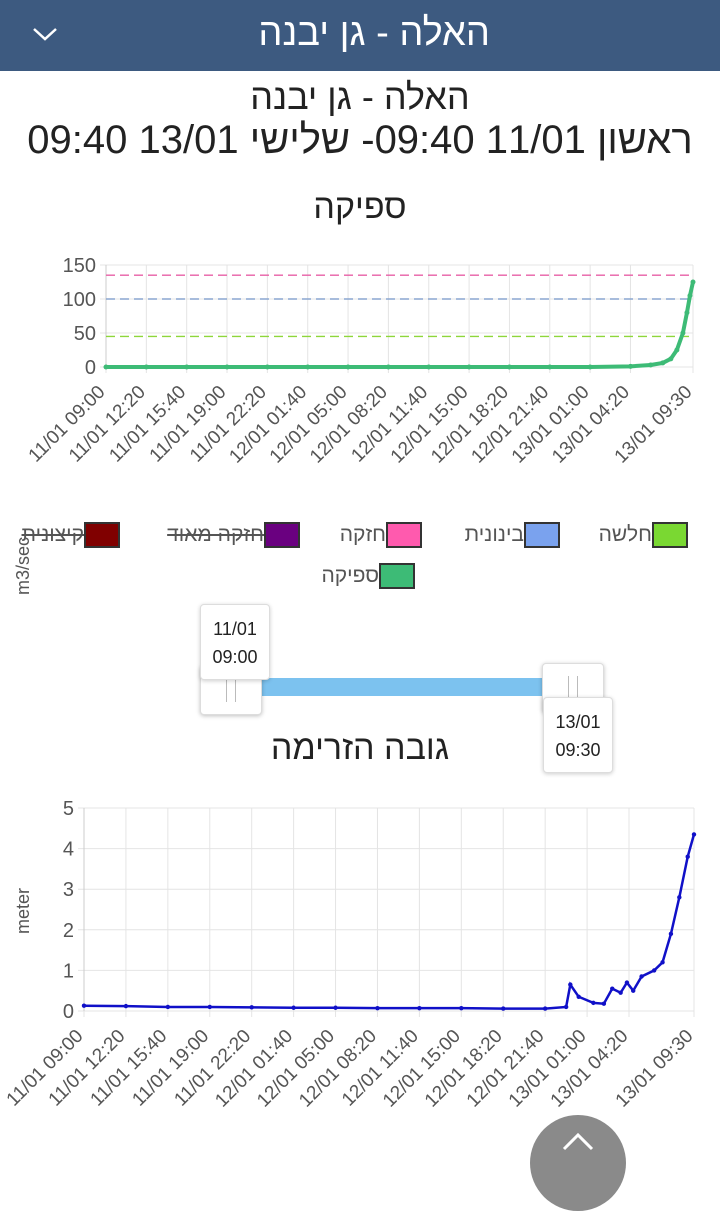 This screenshot has width=720, height=1211. Describe the element at coordinates (360, 207) in the screenshot. I see `flow-chart-title: ספיקה` at that location.